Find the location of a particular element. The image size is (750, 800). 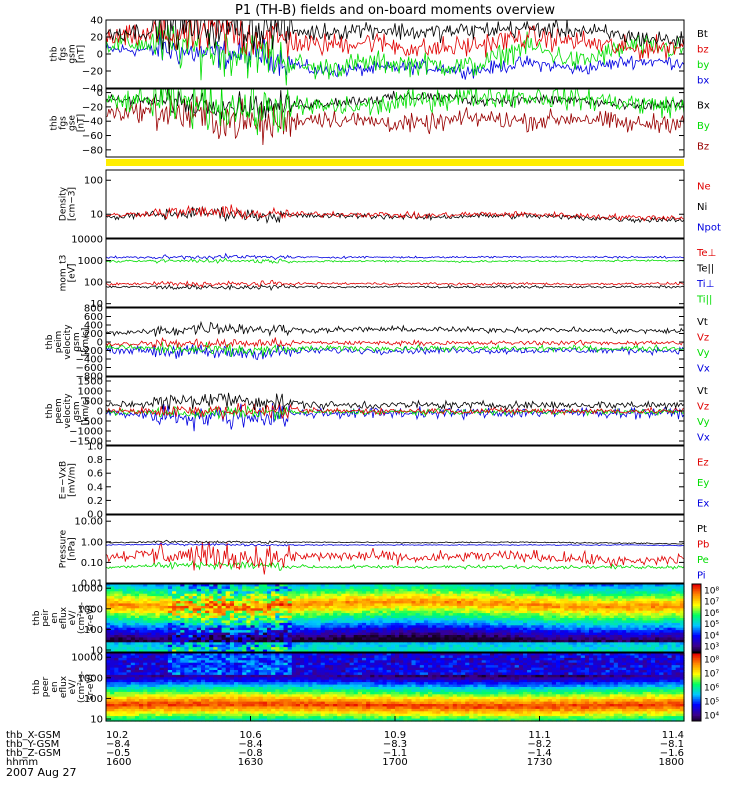

colorbar-tick-label: 10³ is located at coordinates (711, 648).